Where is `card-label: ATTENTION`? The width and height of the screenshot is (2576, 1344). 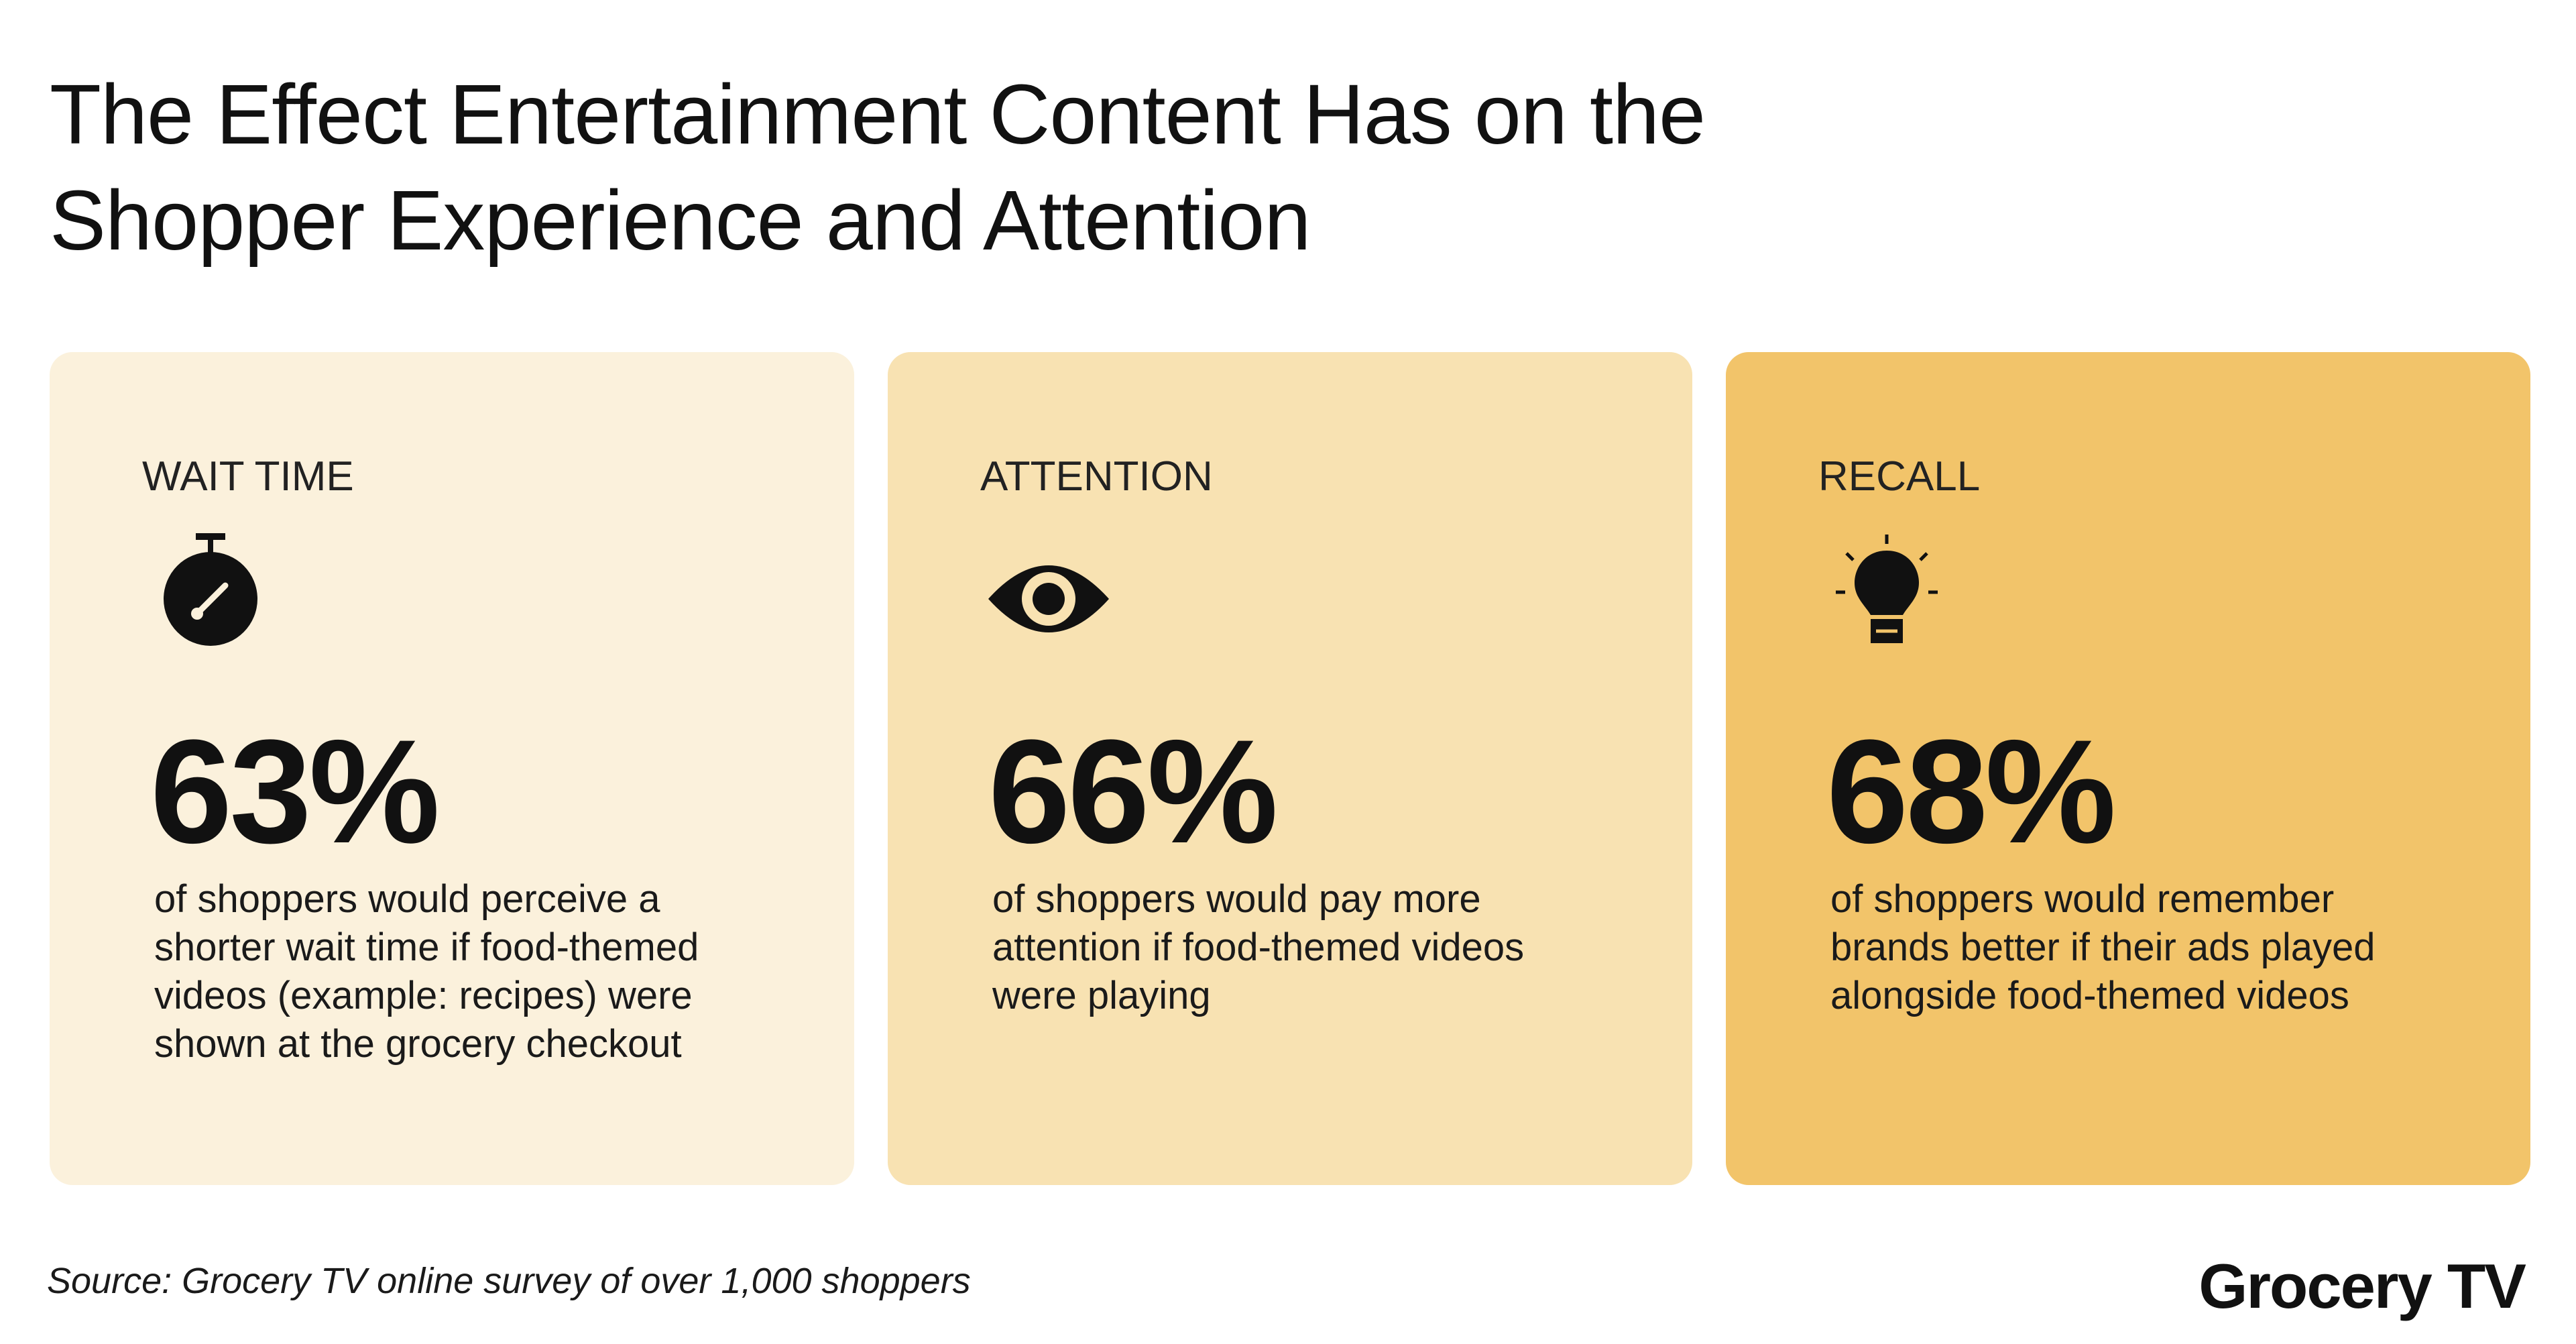 card-label: ATTENTION is located at coordinates (1096, 476).